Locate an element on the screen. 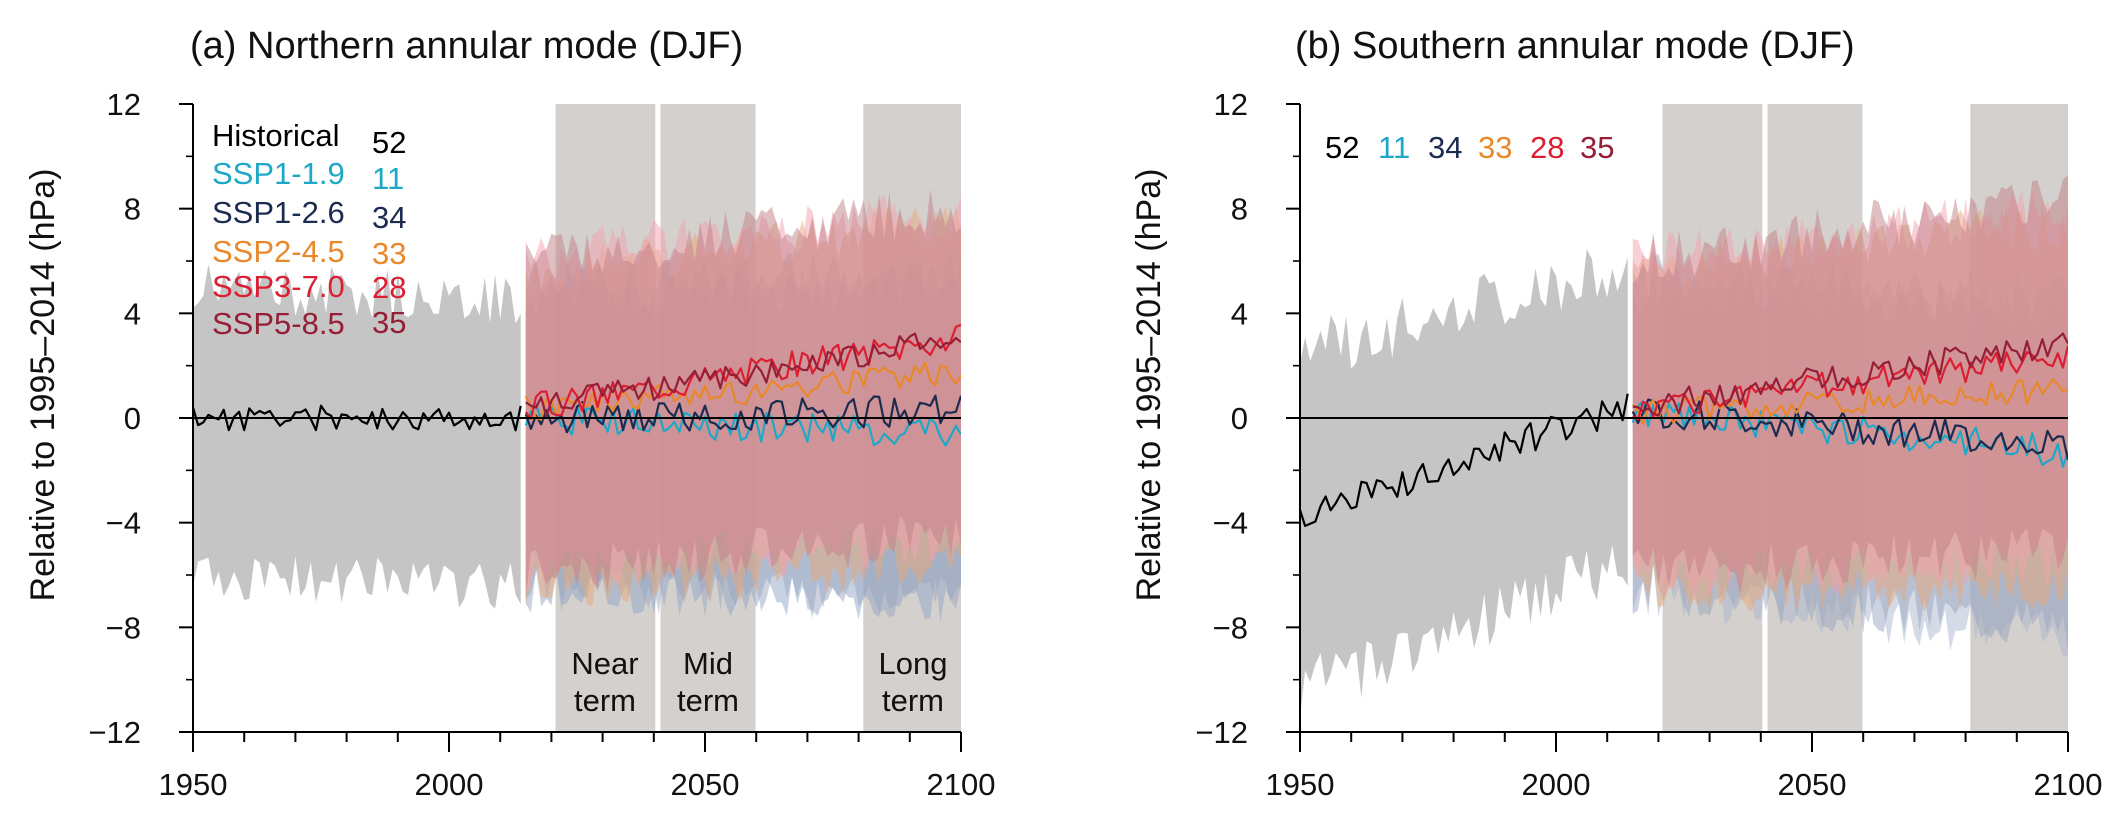  spread-band-historical-b is located at coordinates (1464, 484).